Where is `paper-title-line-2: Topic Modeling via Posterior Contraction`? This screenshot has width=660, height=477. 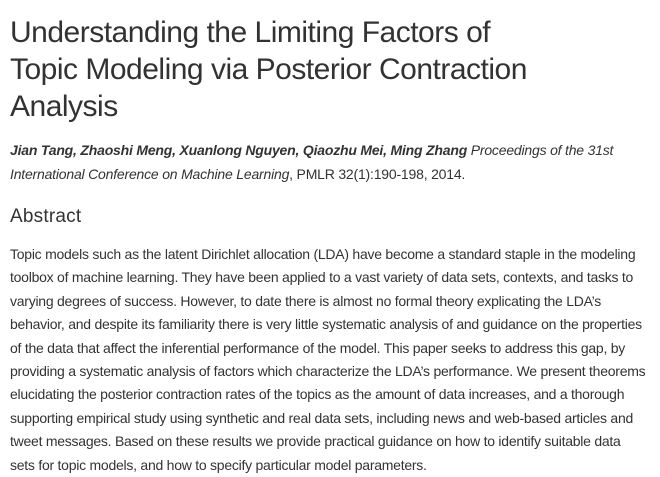
paper-title-line-2: Topic Modeling via Posterior Contraction is located at coordinates (268, 69).